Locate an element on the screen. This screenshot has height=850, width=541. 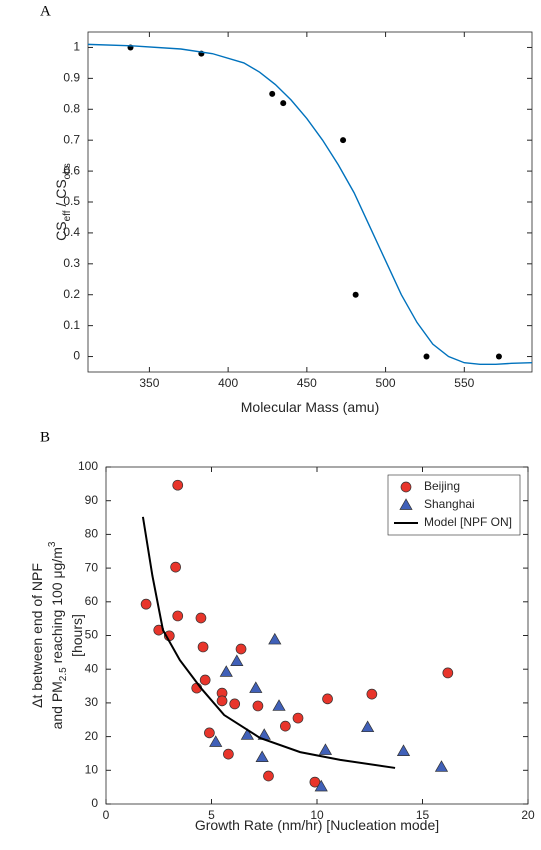
panel-label: A is located at coordinates (45, 11).